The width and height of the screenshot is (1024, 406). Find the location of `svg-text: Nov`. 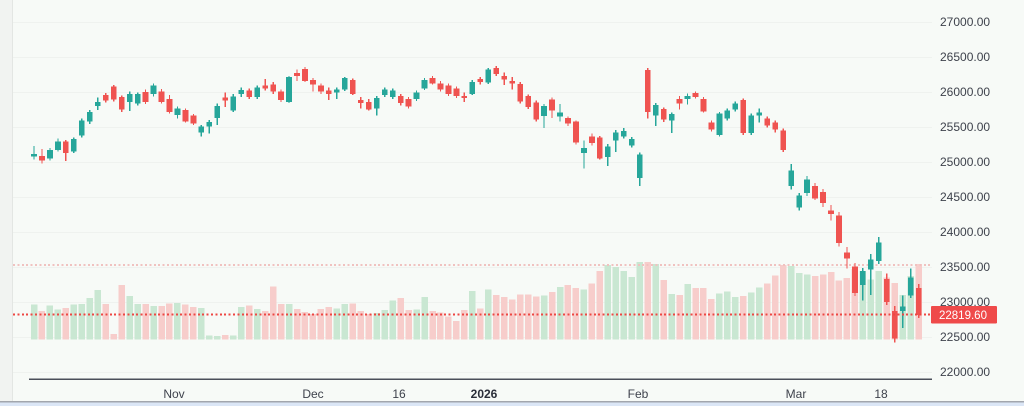

svg-text: Nov is located at coordinates (173, 394).